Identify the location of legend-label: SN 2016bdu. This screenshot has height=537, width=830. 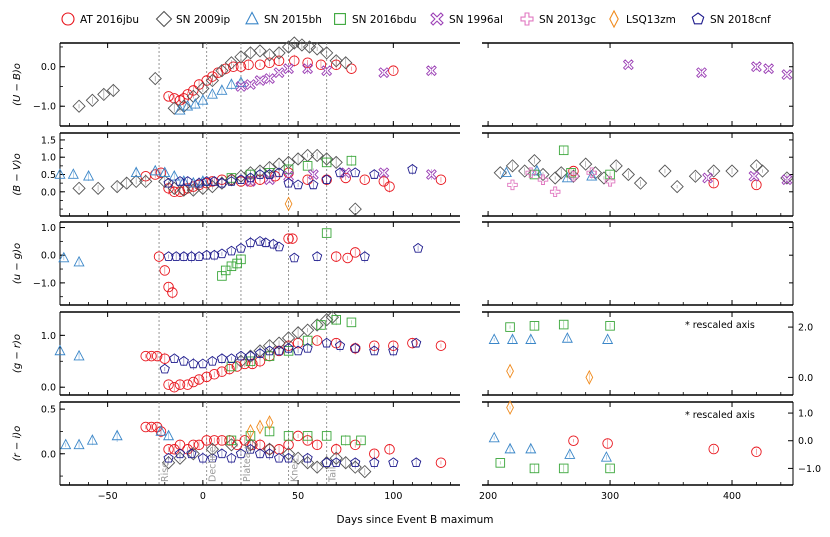
(384, 20).